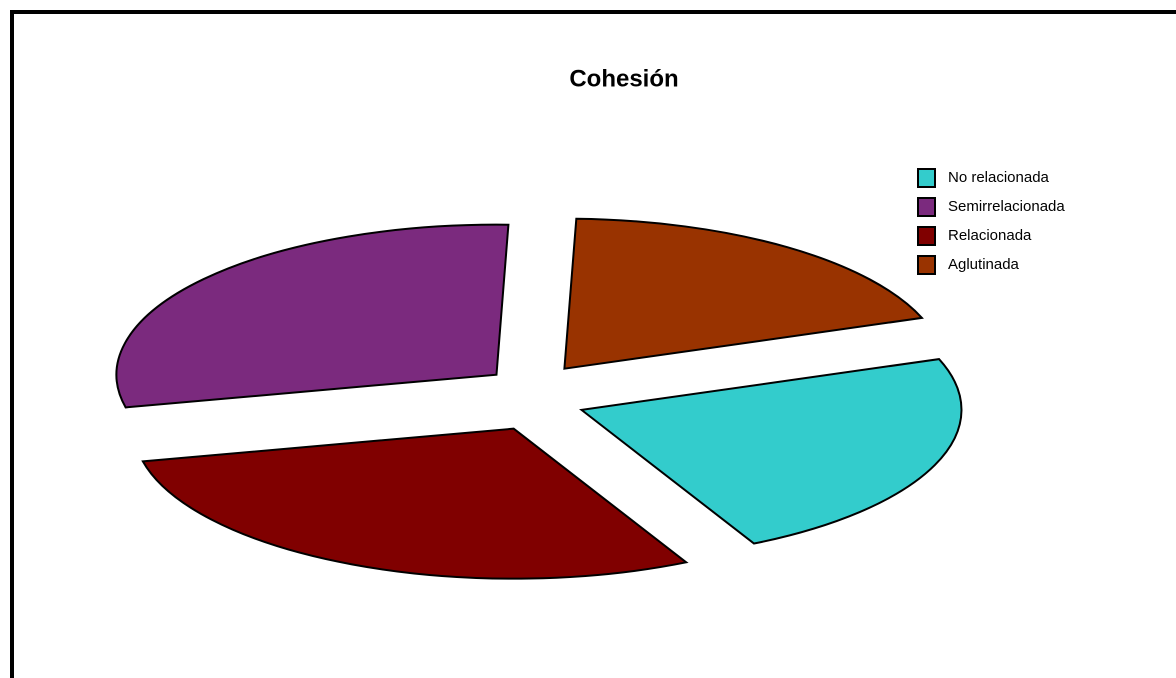  I want to click on chart-title: Cohesión, so click(623, 78).